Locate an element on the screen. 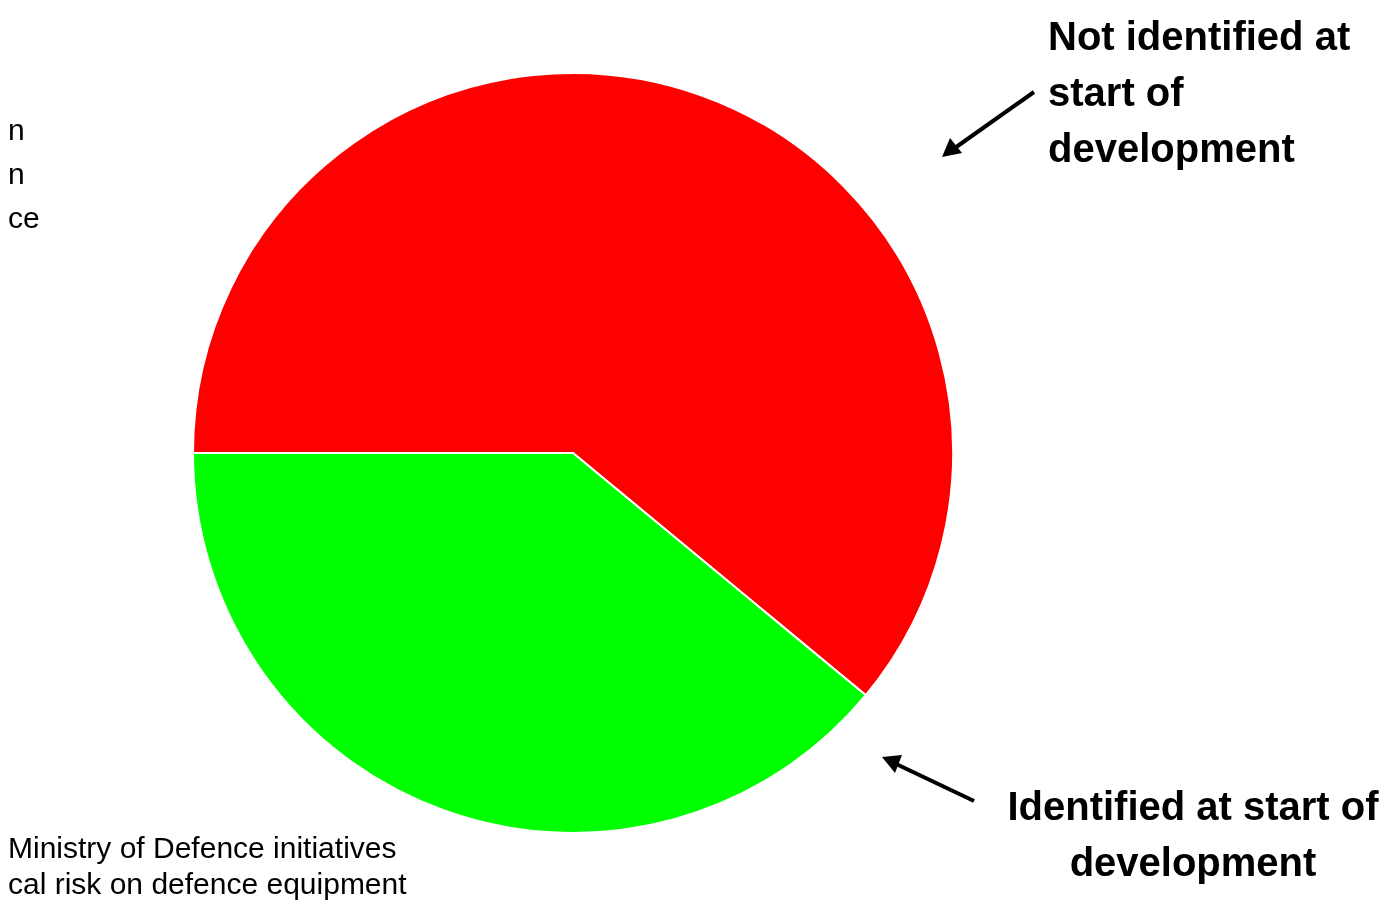  slice-label: Identified at start of development is located at coordinates (1193, 834).